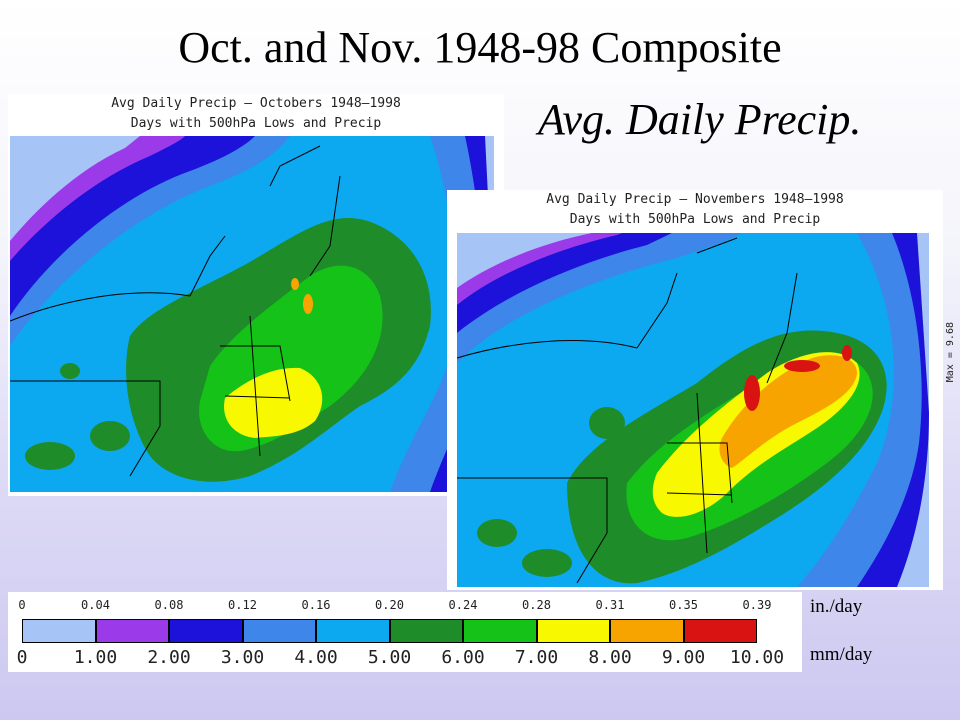 The width and height of the screenshot is (960, 720). What do you see at coordinates (95, 605) in the screenshot?
I see `legend-inches-label: 0.04` at bounding box center [95, 605].